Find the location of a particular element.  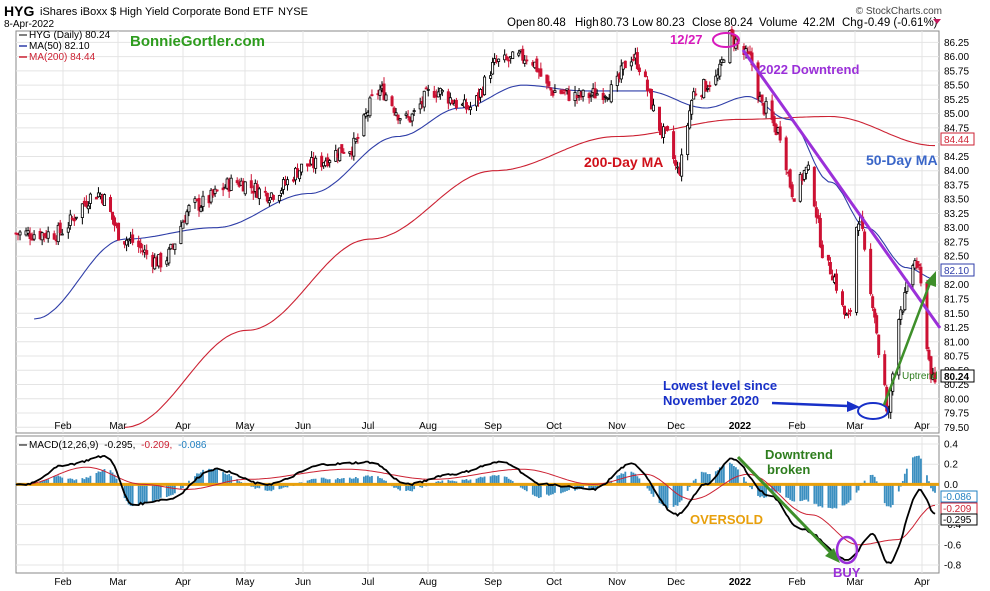

price-y-tick-label: 86.25 is located at coordinates (956, 43).